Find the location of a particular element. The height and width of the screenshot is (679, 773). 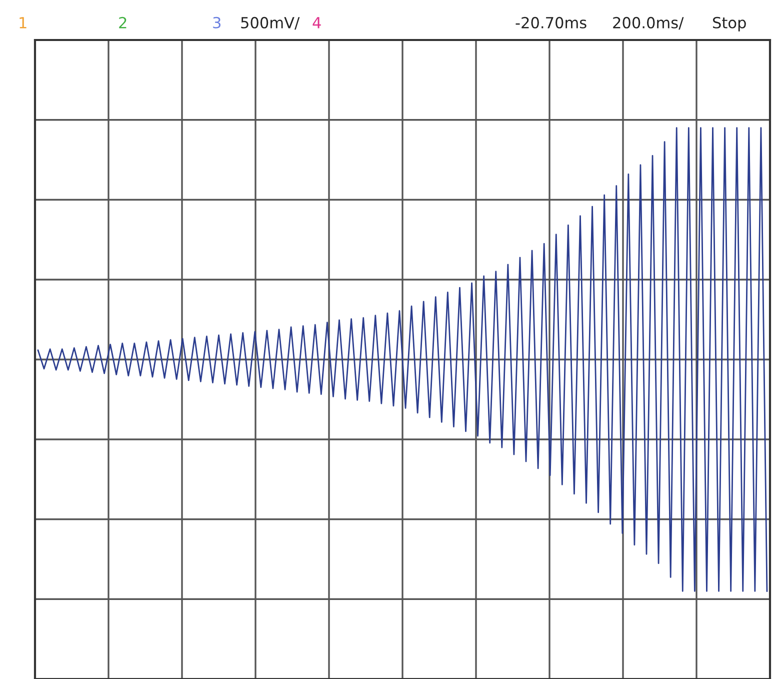

text: 2 is located at coordinates (122, 22).